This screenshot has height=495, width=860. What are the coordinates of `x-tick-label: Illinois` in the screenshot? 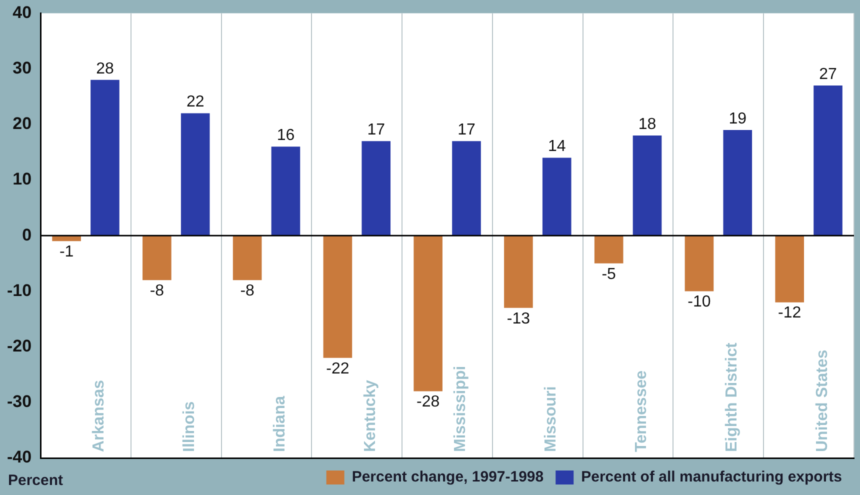 It's located at (189, 426).